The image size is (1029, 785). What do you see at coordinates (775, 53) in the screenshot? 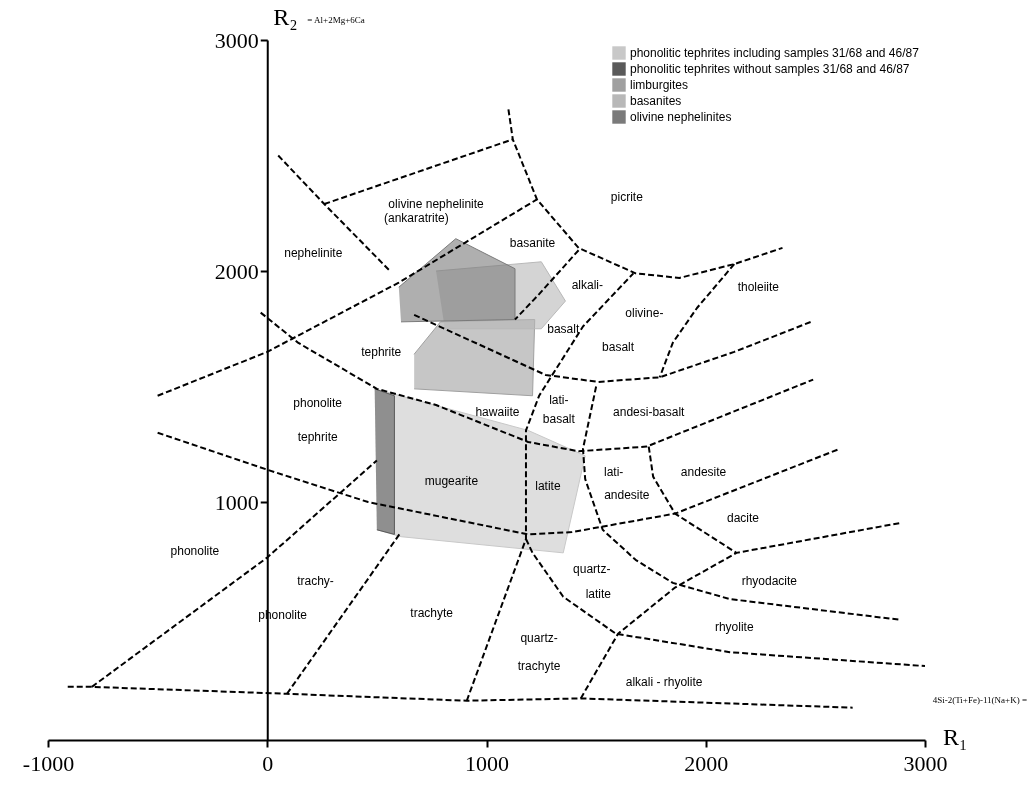
I see `legend-label: phonolitic tephrites including samples 31/68 and 46/87` at bounding box center [775, 53].